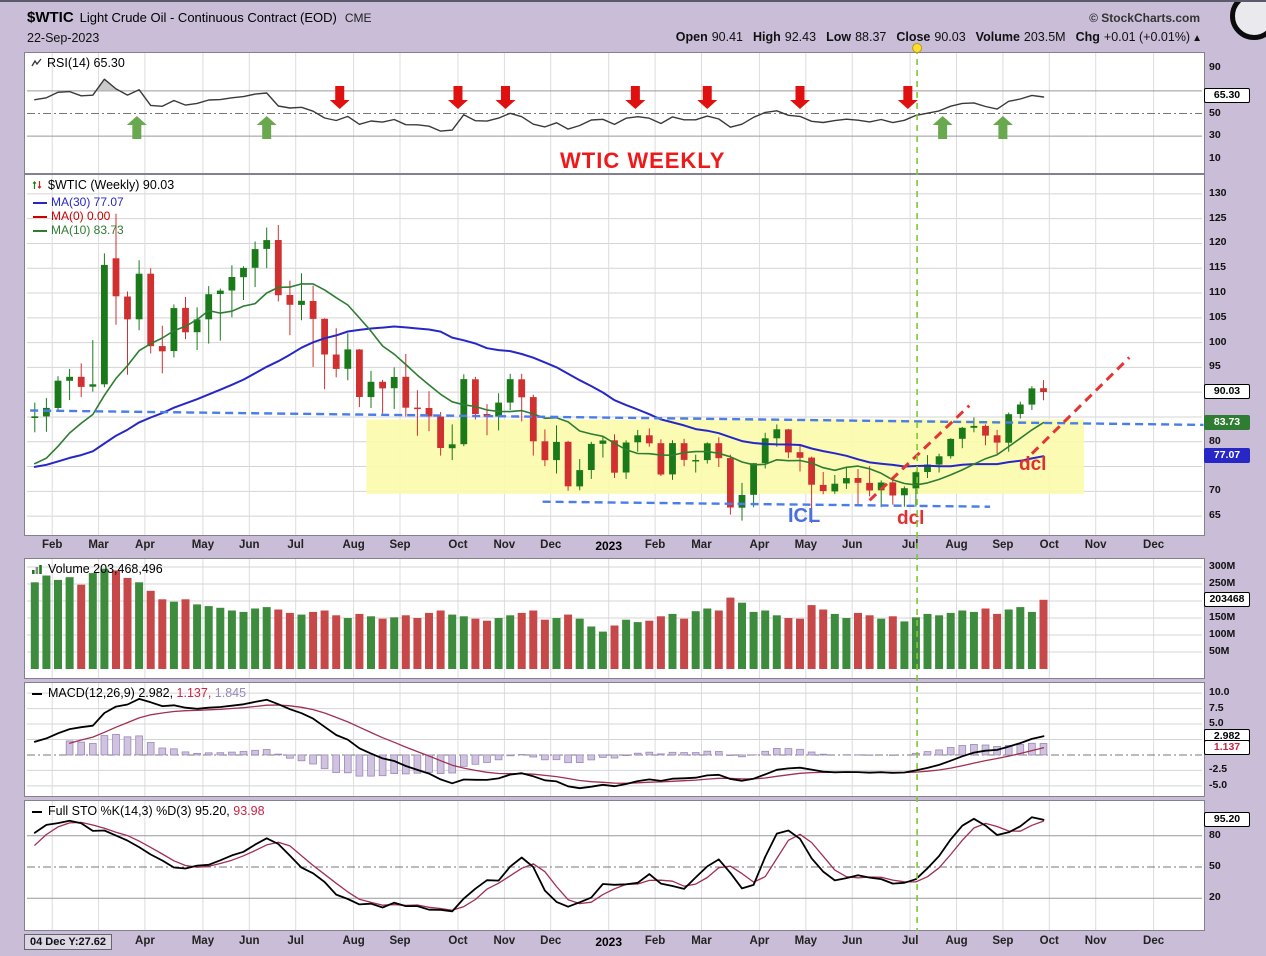 The image size is (1266, 956). What do you see at coordinates (196, 693) in the screenshot?
I see `indicator-label-part: 1.137,` at bounding box center [196, 693].